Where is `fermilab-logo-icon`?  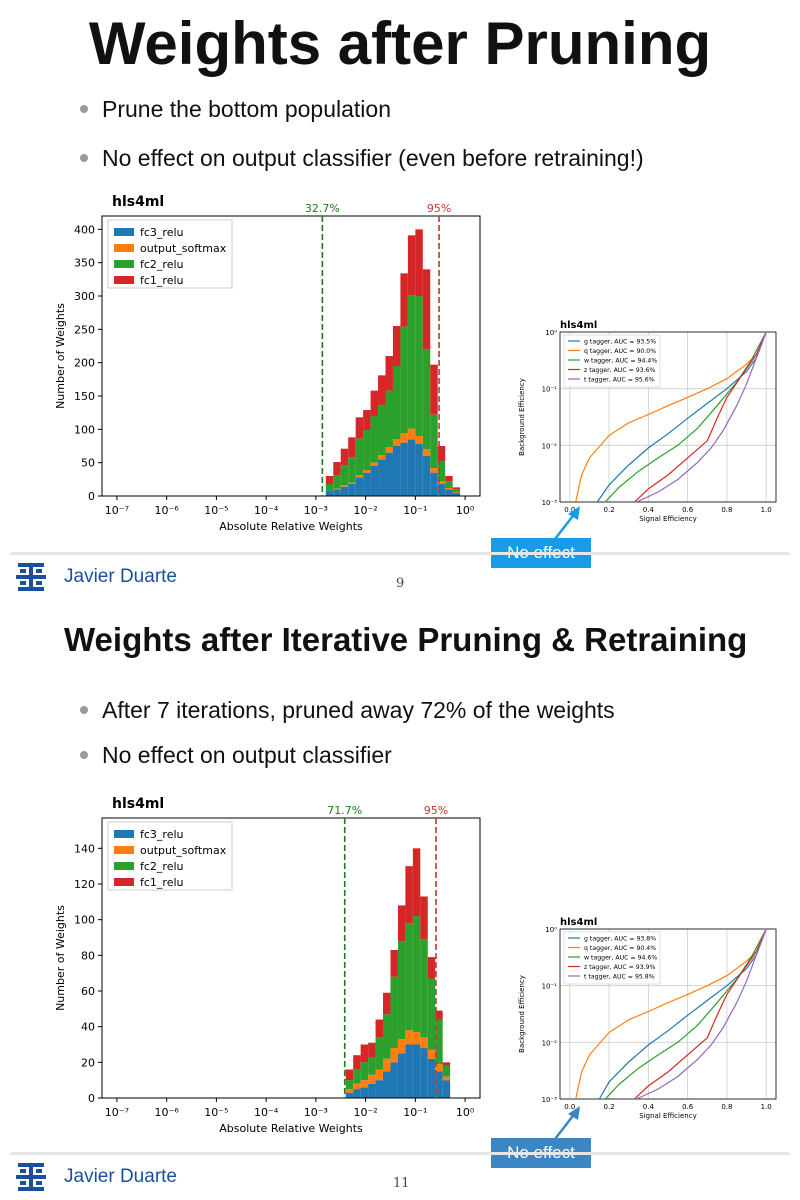
fermilab-logo-icon is located at coordinates (31, 577).